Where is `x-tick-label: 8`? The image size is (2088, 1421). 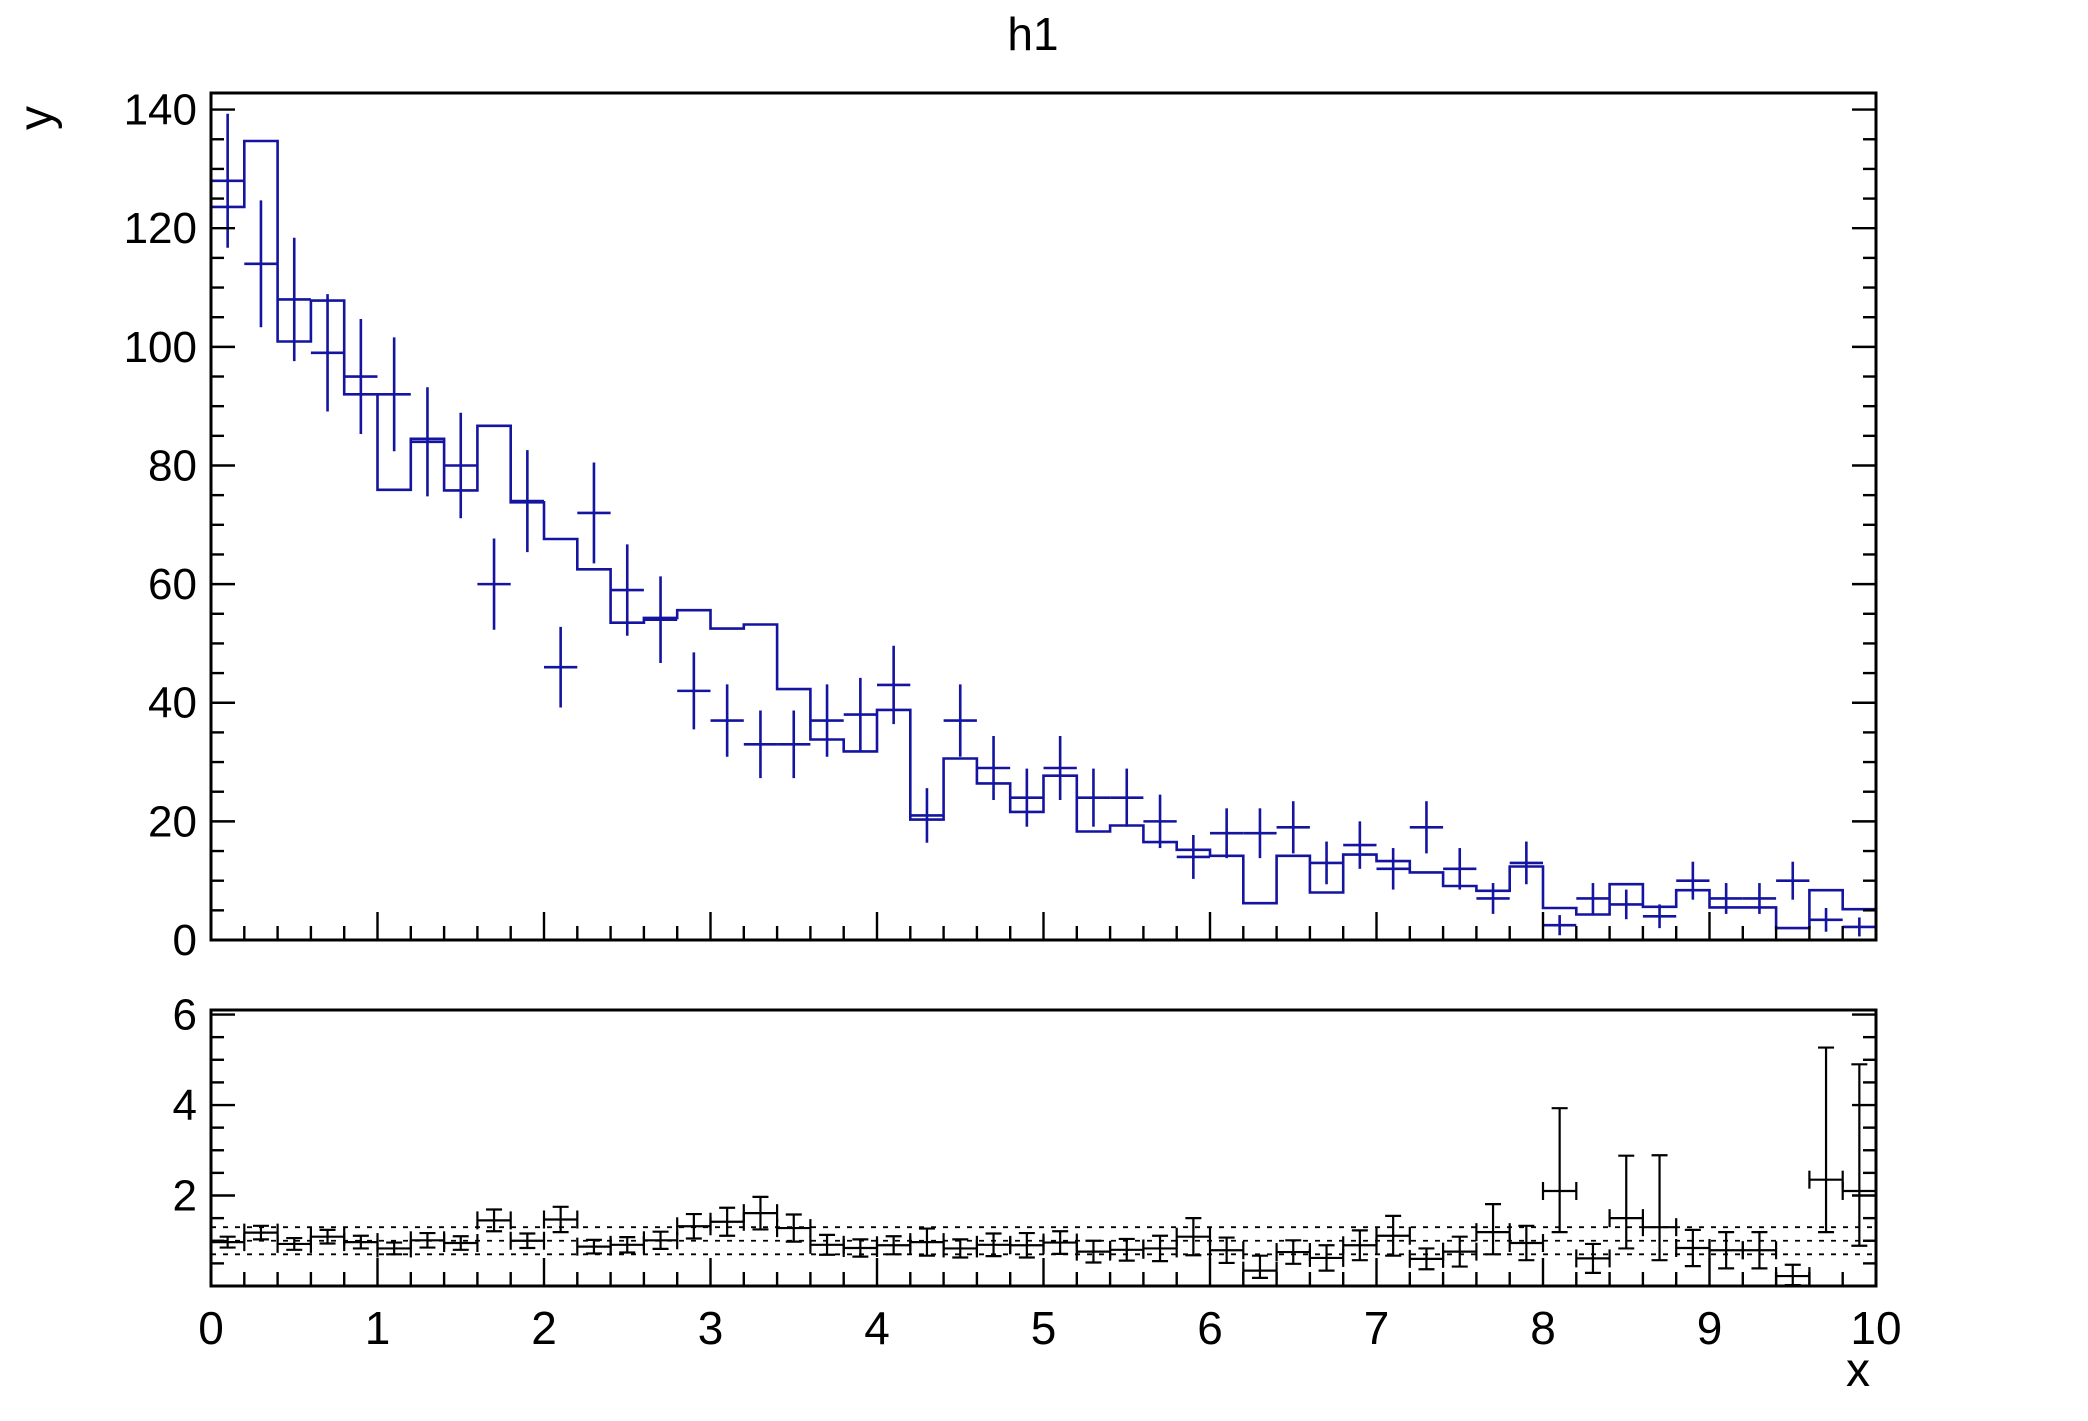 x-tick-label: 8 is located at coordinates (1543, 1328).